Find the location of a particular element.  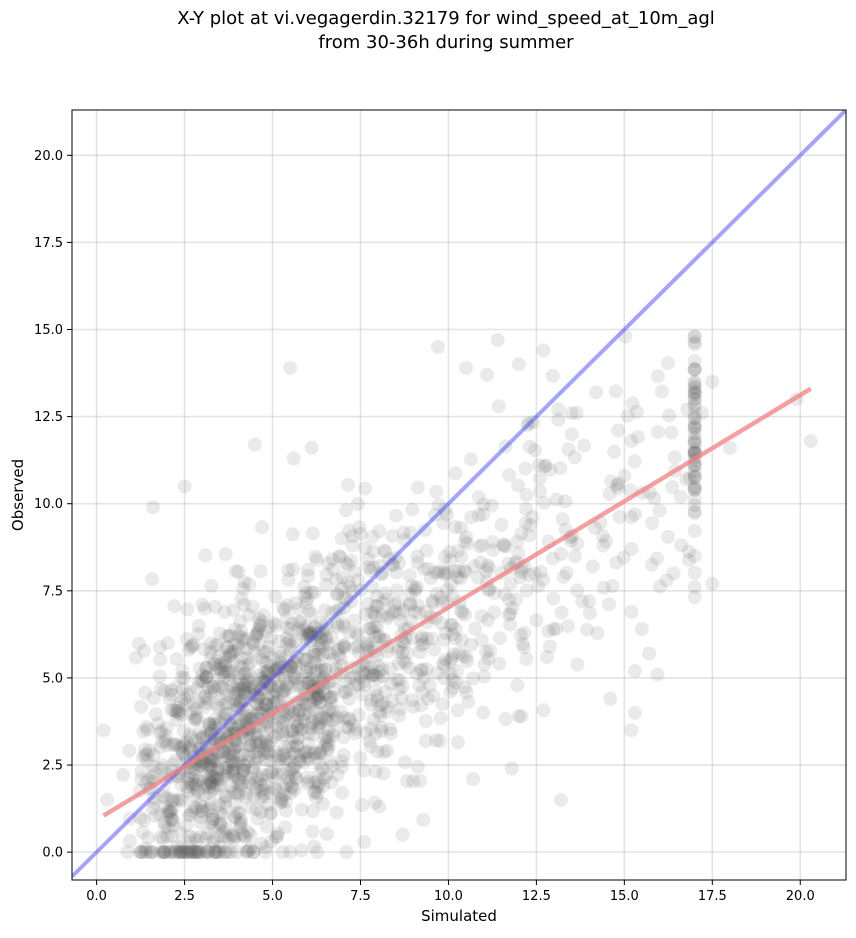

y-tick-label: 0.0 is located at coordinates (52, 853).